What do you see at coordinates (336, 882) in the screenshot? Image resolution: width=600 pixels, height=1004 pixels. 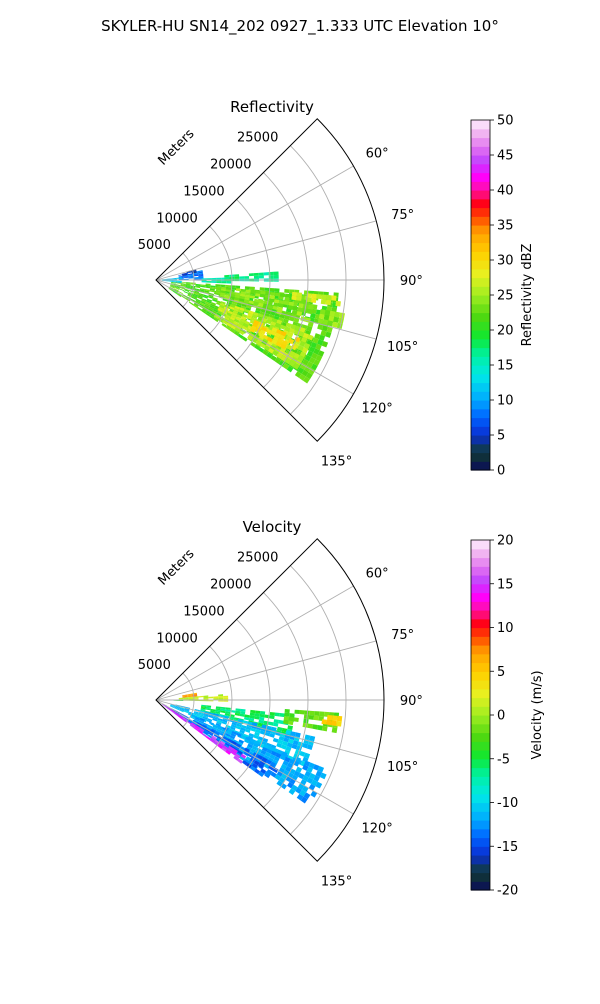 I see `velocity-azimuth-tick-label: 135°` at bounding box center [336, 882].